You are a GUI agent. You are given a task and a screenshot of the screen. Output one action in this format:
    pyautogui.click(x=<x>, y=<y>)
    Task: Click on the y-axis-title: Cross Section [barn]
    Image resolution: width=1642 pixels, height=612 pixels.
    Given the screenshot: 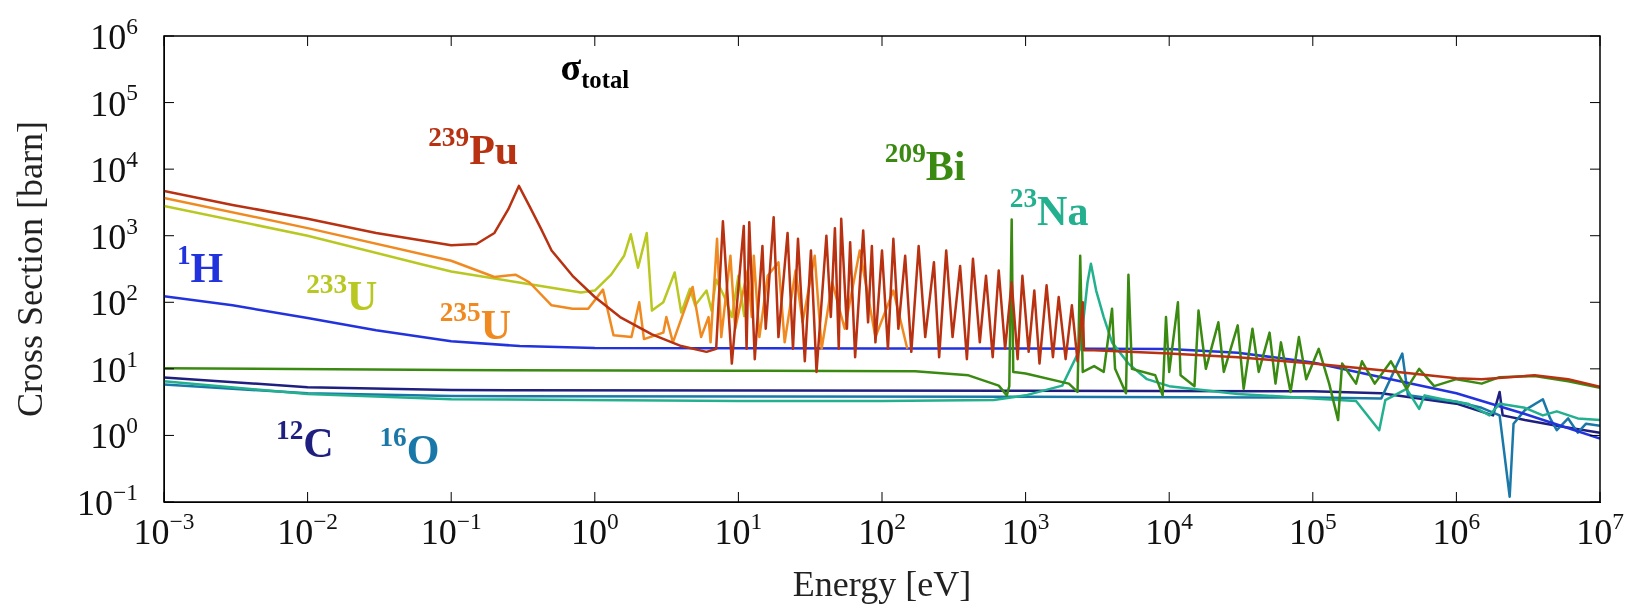 What is the action you would take?
    pyautogui.click(x=30, y=269)
    